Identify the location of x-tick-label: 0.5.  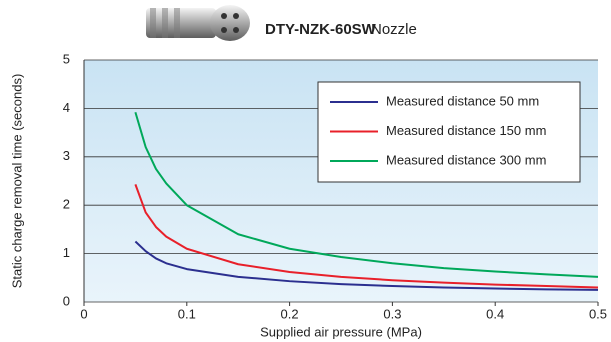
(598, 313).